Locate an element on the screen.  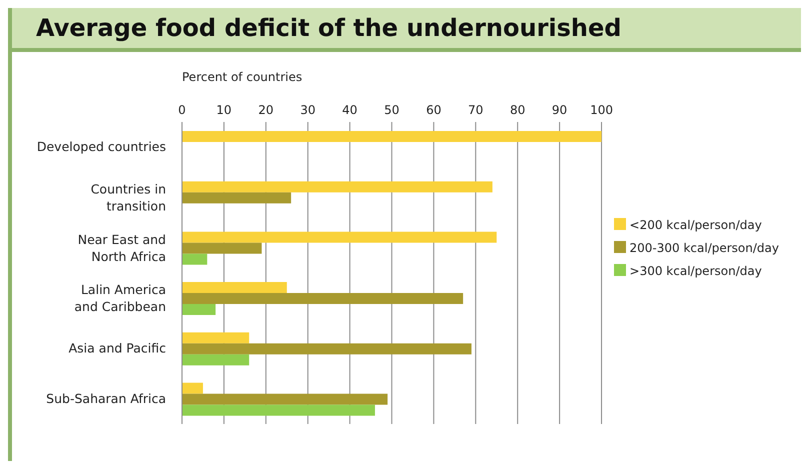
x-tick-label: 20 is located at coordinates (266, 110).